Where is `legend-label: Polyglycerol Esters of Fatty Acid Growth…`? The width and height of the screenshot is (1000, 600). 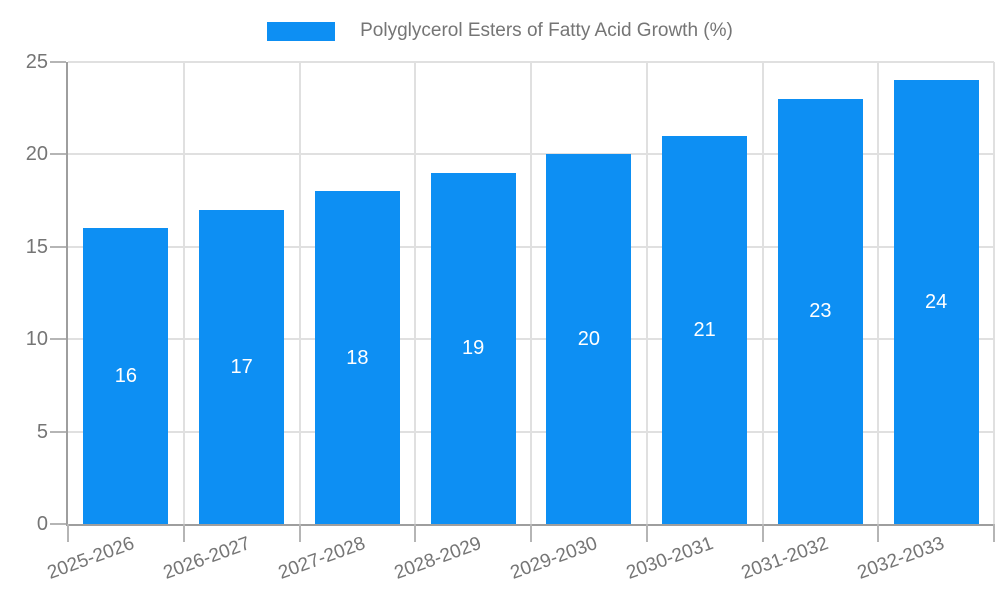 legend-label: Polyglycerol Esters of Fatty Acid Growth… is located at coordinates (546, 30).